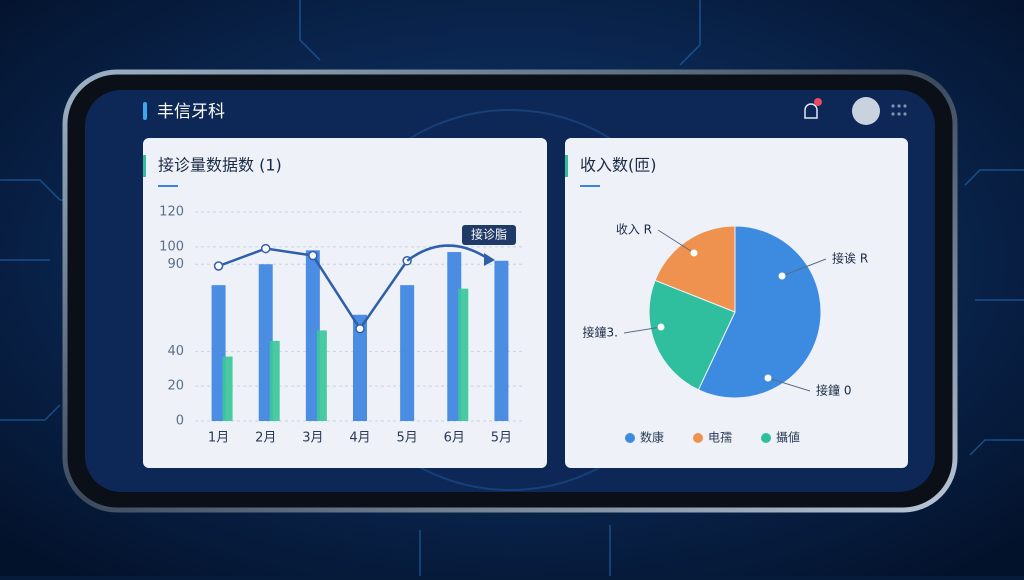 This screenshot has width=1024, height=580. I want to click on x-tick-label: 1月, so click(218, 438).